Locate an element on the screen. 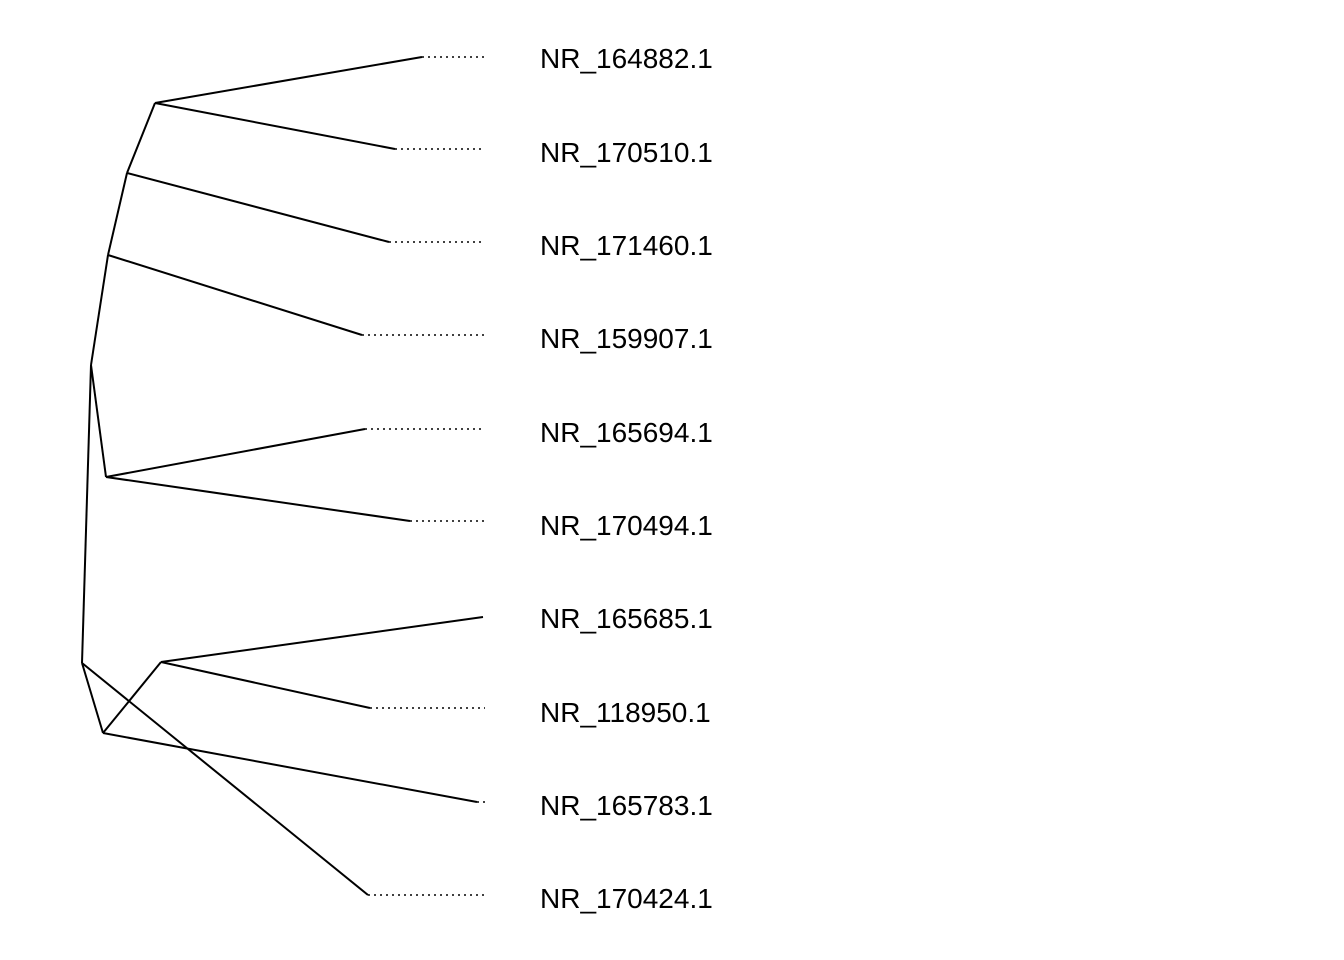  tip-label: NR_118950.1 is located at coordinates (625, 712).